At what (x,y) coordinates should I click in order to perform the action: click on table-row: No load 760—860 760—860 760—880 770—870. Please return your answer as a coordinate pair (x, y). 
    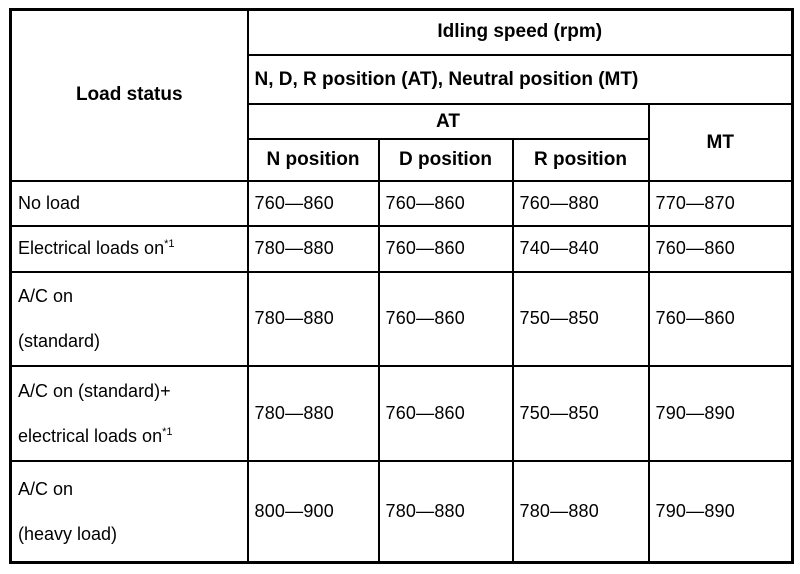
    Looking at the image, I should click on (401, 203).